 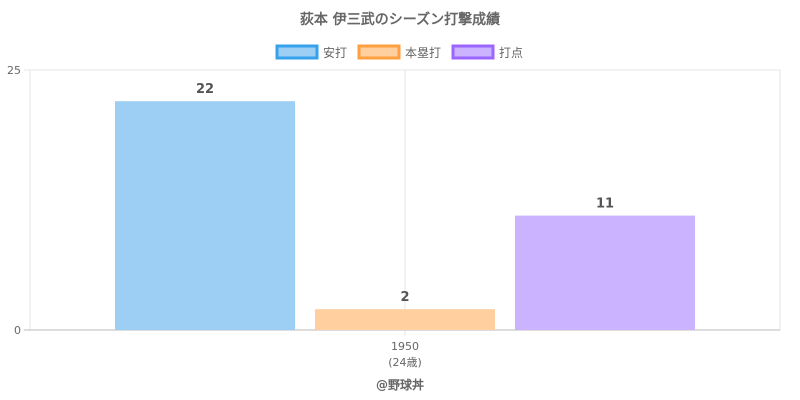 I want to click on chart-credit: @野球丼, so click(x=400, y=384).